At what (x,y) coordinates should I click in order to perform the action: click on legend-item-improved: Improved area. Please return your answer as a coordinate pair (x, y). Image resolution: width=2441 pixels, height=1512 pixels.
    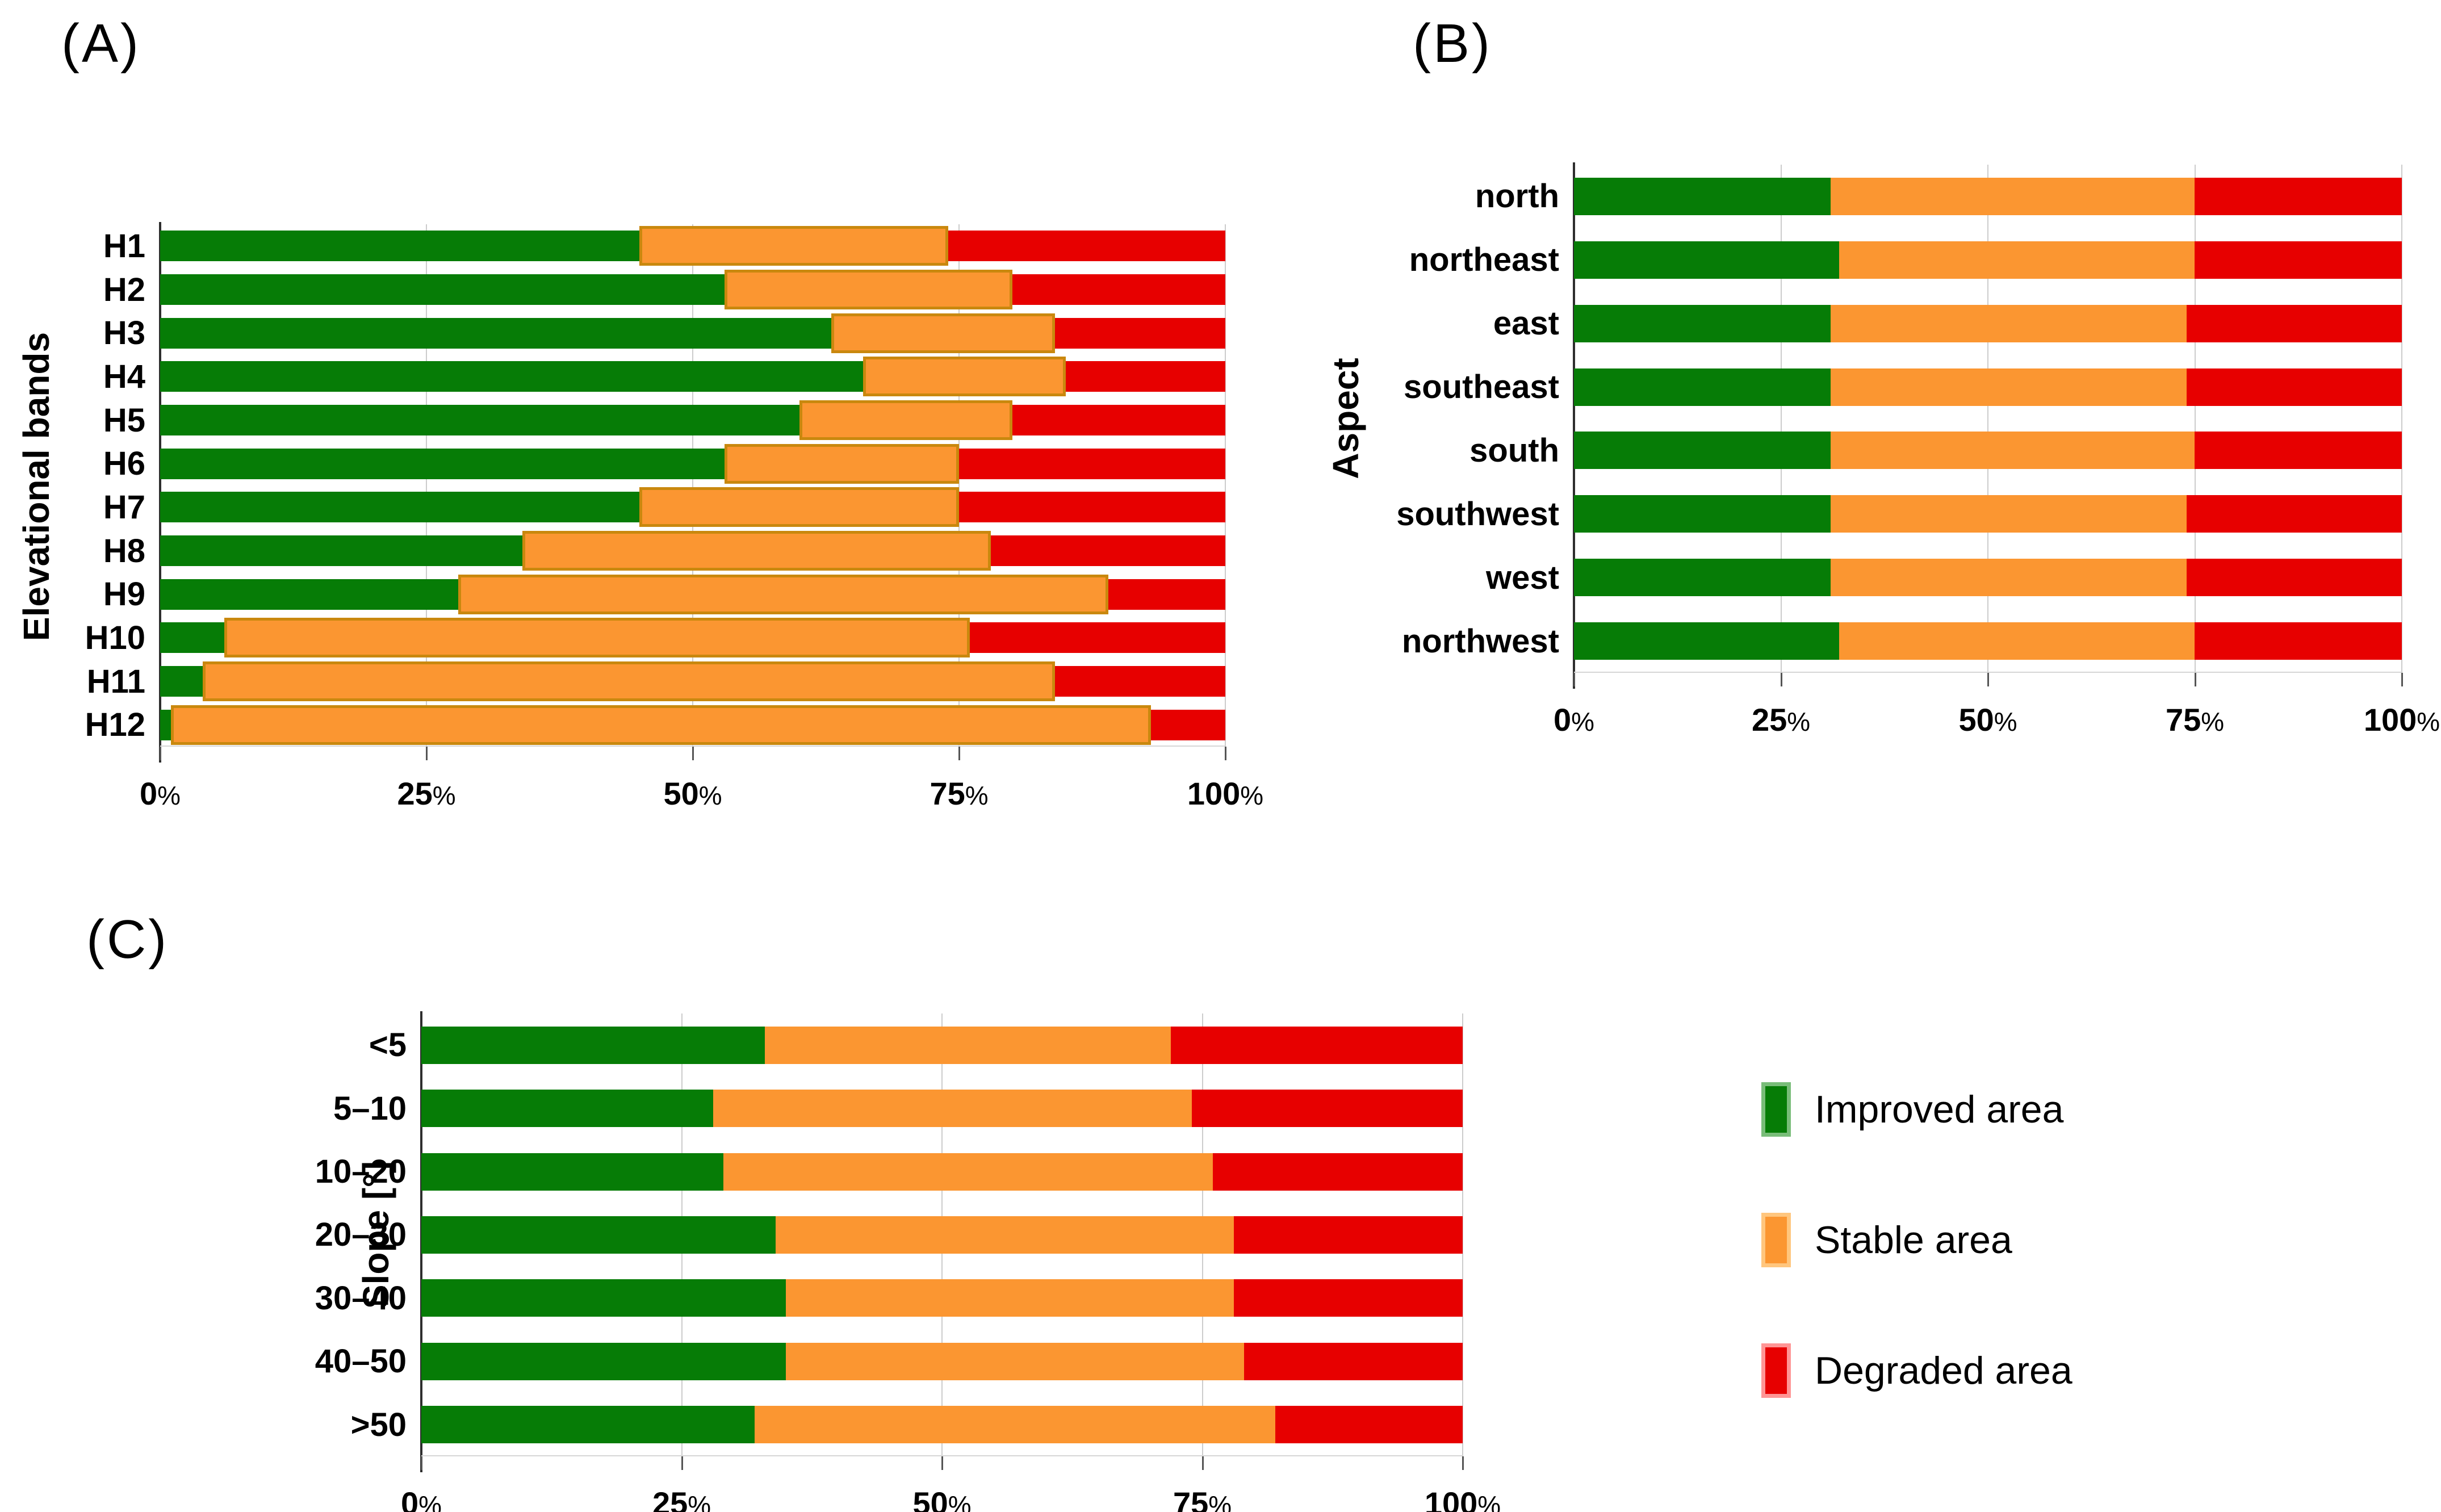
    Looking at the image, I should click on (1916, 1109).